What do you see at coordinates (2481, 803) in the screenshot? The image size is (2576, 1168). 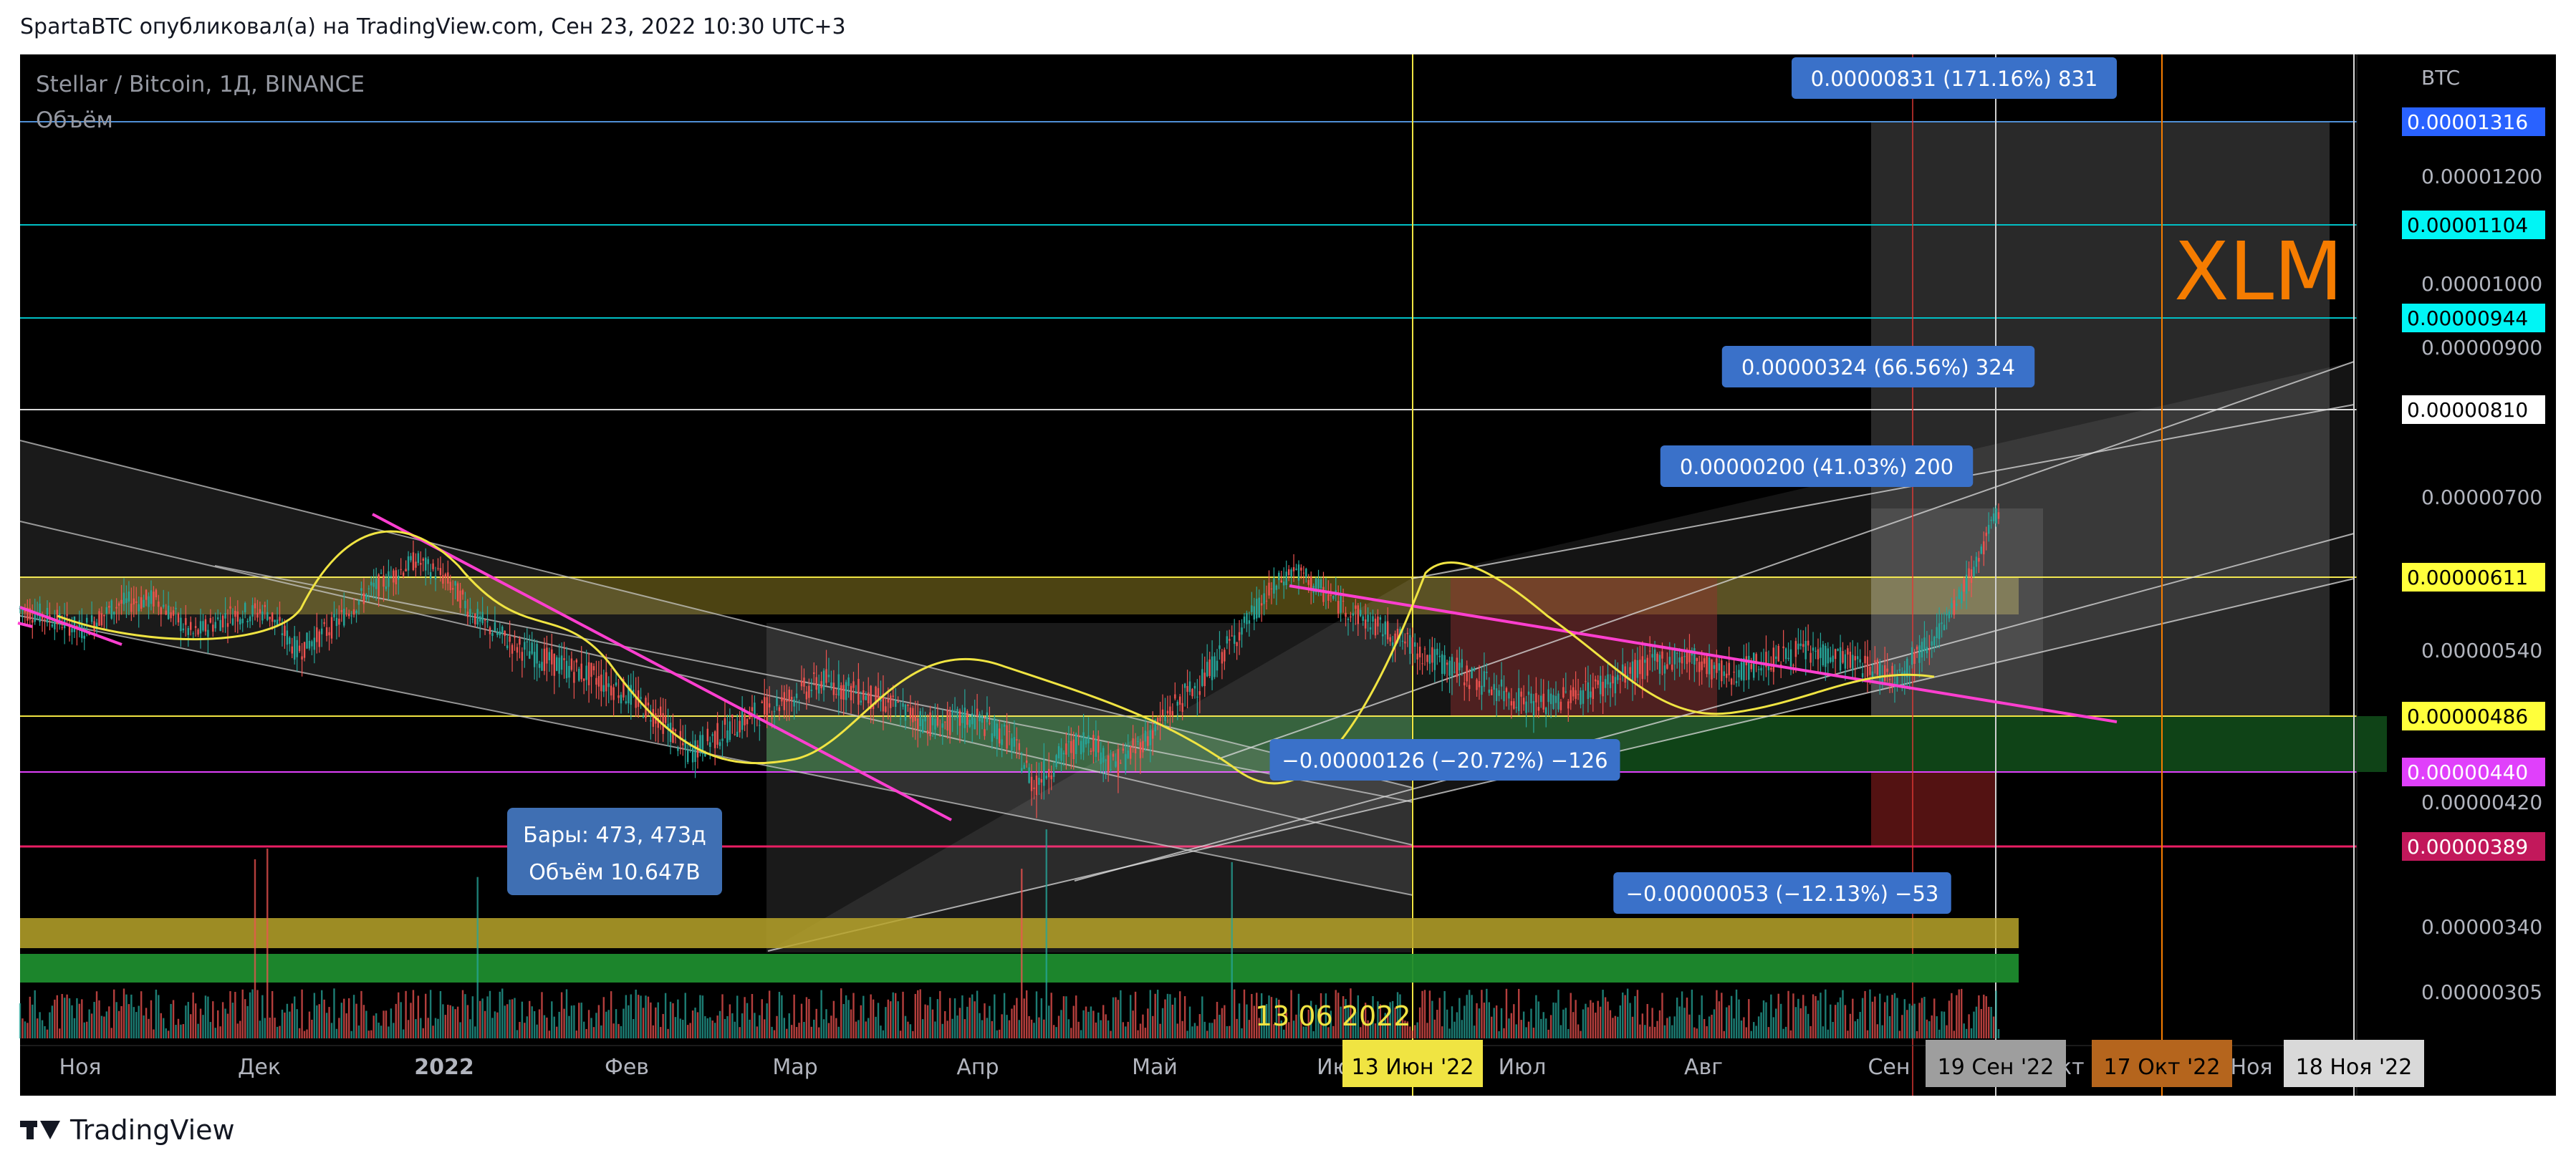 I see `price-tick: 0.00000420` at bounding box center [2481, 803].